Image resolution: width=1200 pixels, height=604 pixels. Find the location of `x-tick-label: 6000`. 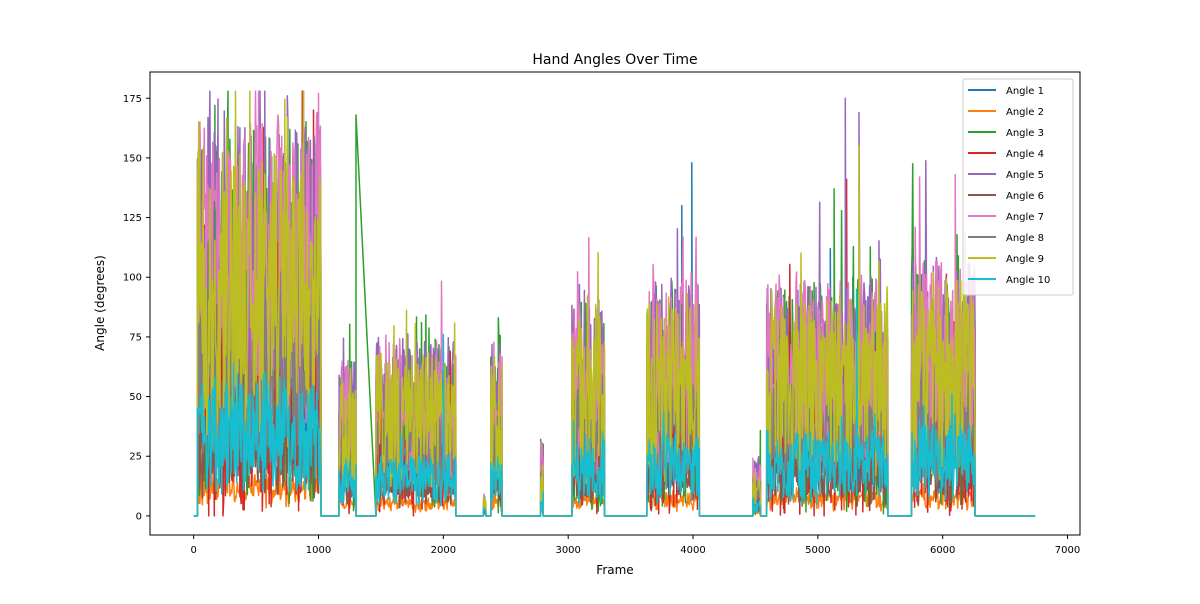

x-tick-label: 6000 is located at coordinates (942, 550).